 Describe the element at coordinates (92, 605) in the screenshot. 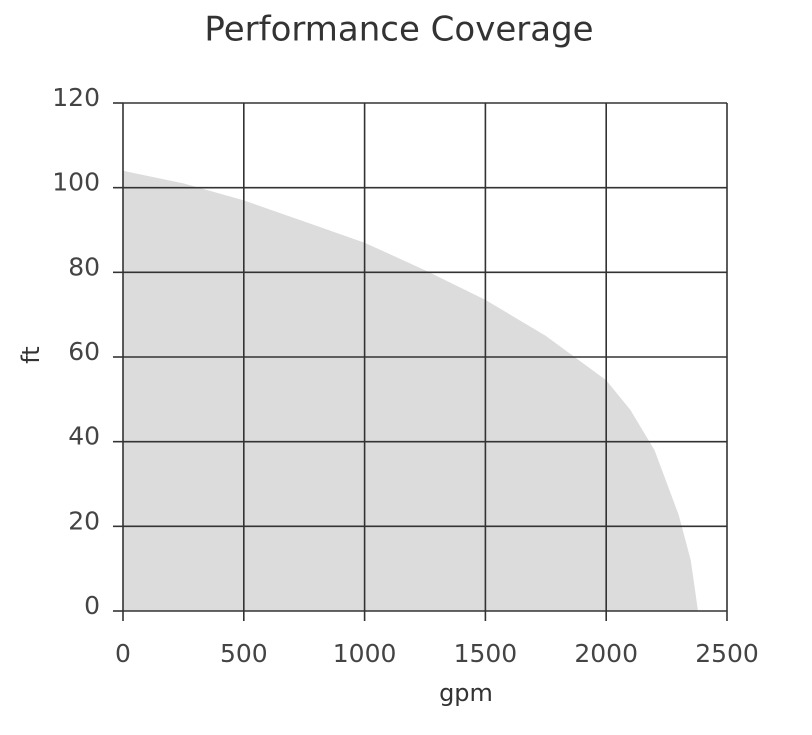

I see `y-tick-label: 0` at that location.